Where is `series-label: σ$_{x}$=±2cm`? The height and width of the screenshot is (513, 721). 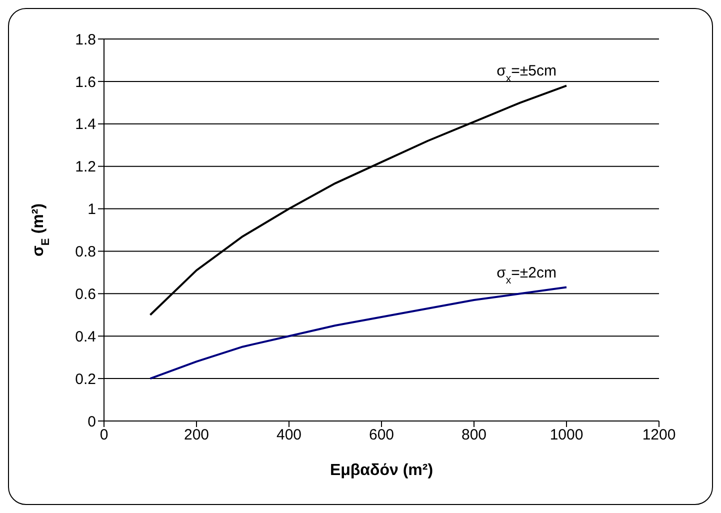
series-label: σ$_{x}$=±2cm is located at coordinates (526, 275).